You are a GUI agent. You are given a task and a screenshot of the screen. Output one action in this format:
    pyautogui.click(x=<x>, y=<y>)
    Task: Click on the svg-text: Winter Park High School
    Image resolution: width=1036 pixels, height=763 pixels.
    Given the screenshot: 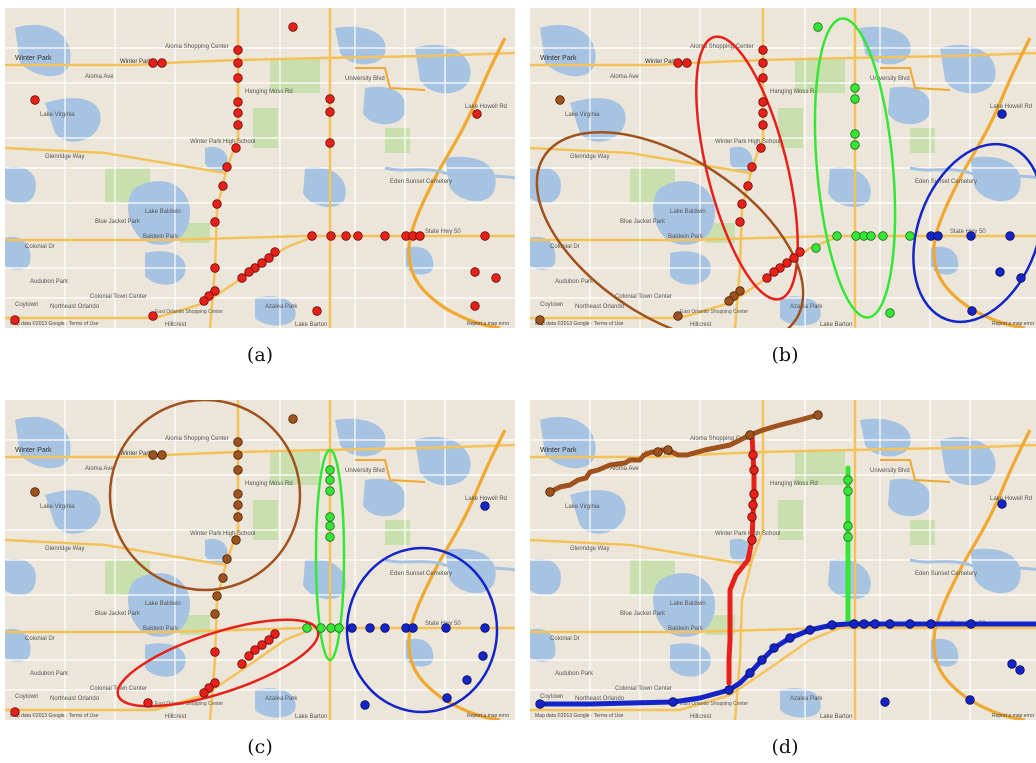 What is the action you would take?
    pyautogui.click(x=747, y=142)
    